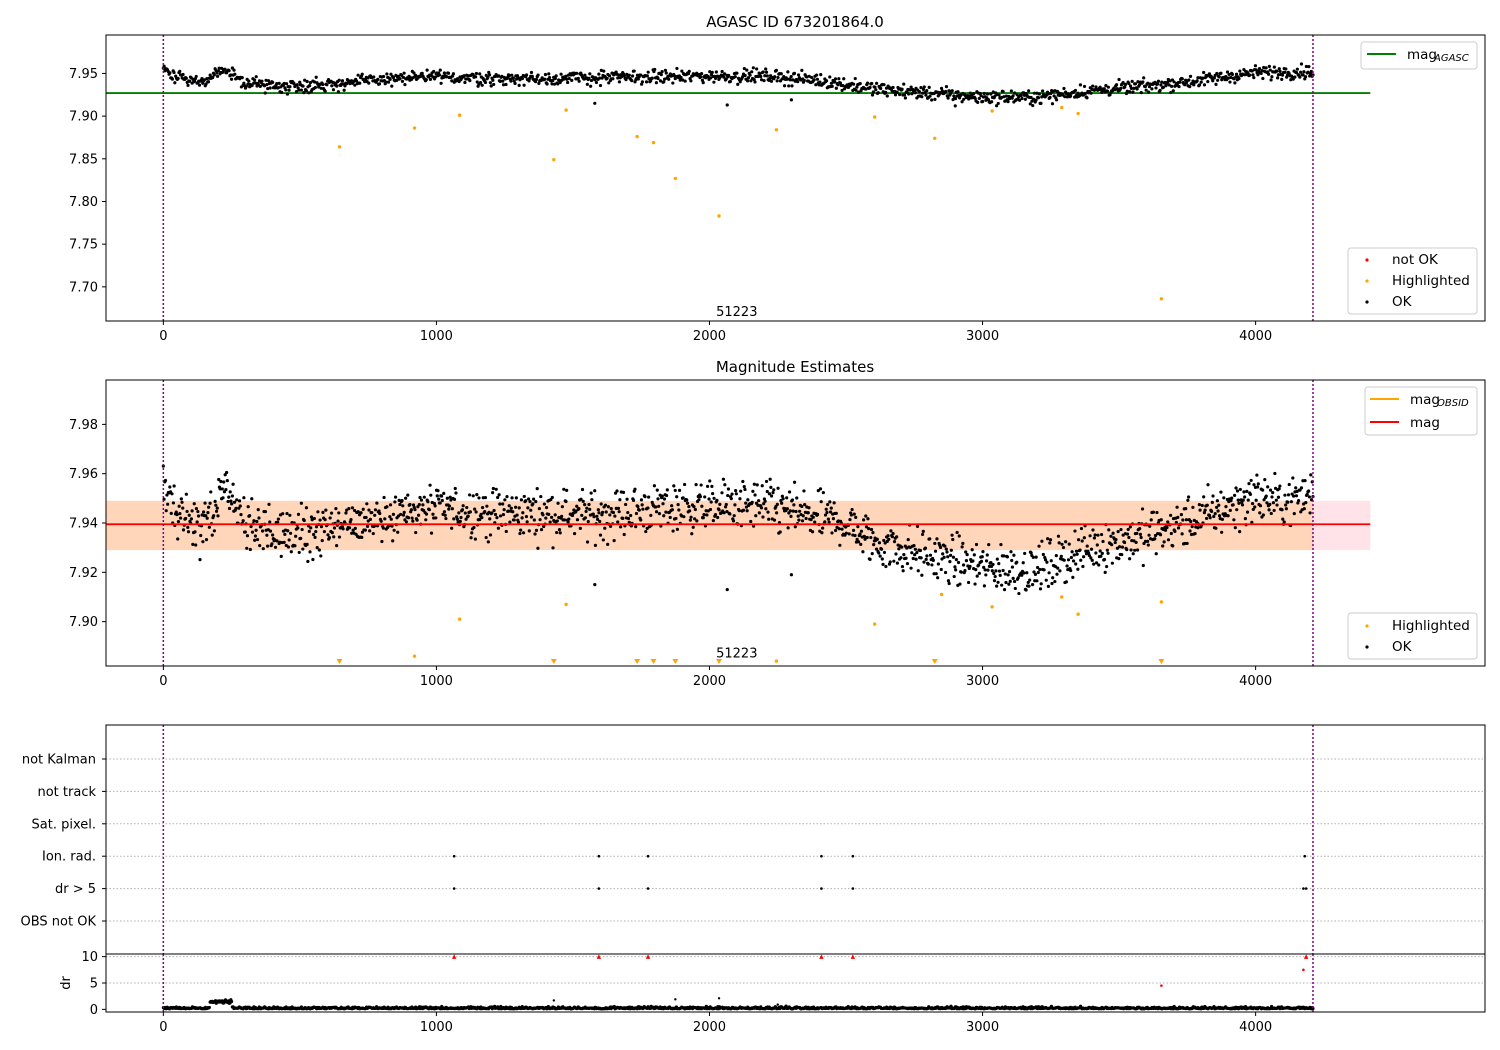 The image size is (1500, 1050). Describe the element at coordinates (1412, 636) in the screenshot. I see `legend-box` at that location.